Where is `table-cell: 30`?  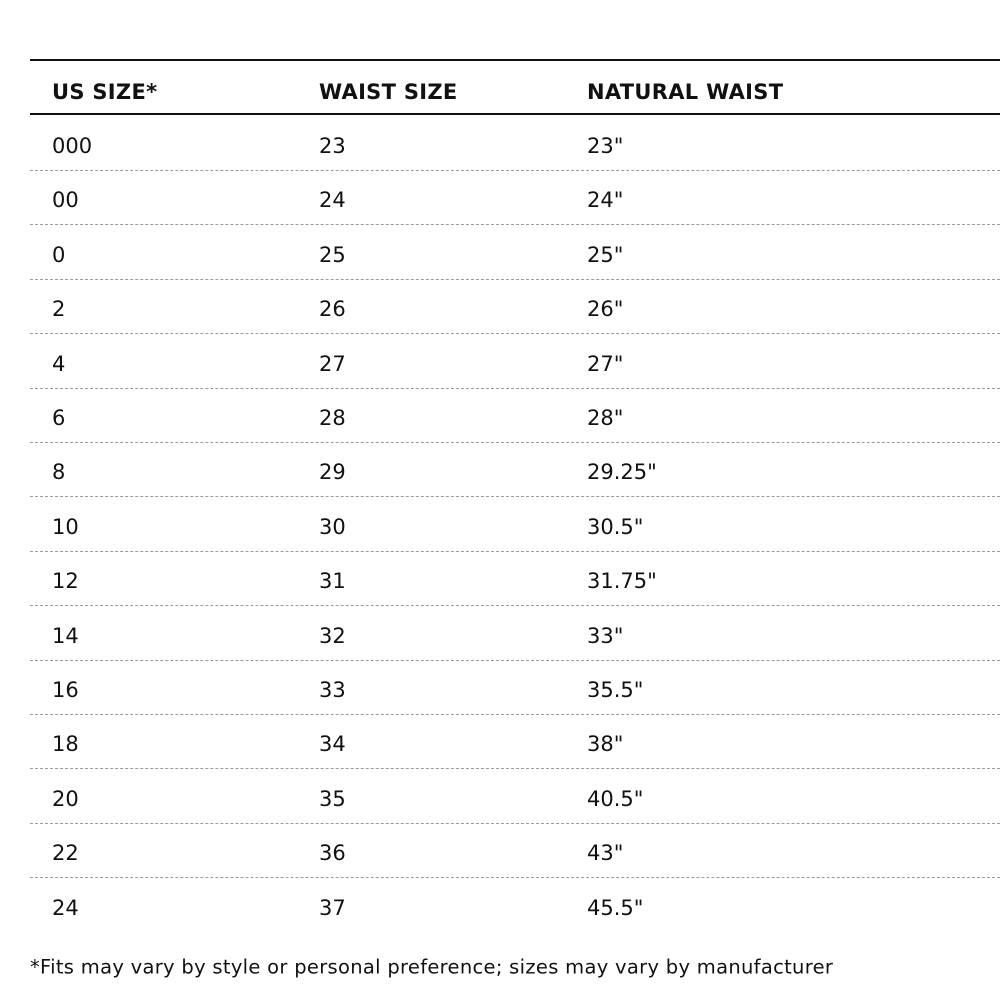 table-cell: 30 is located at coordinates (332, 526).